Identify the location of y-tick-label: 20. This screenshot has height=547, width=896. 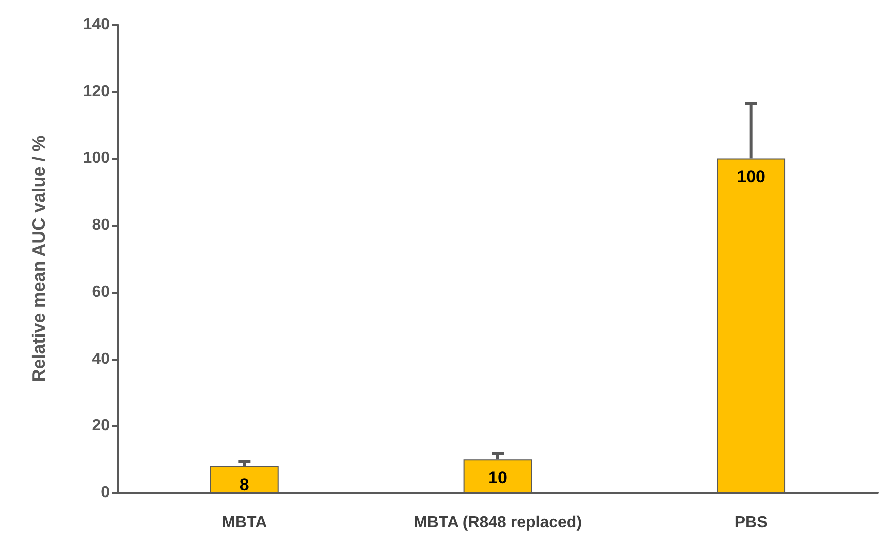
(101, 426).